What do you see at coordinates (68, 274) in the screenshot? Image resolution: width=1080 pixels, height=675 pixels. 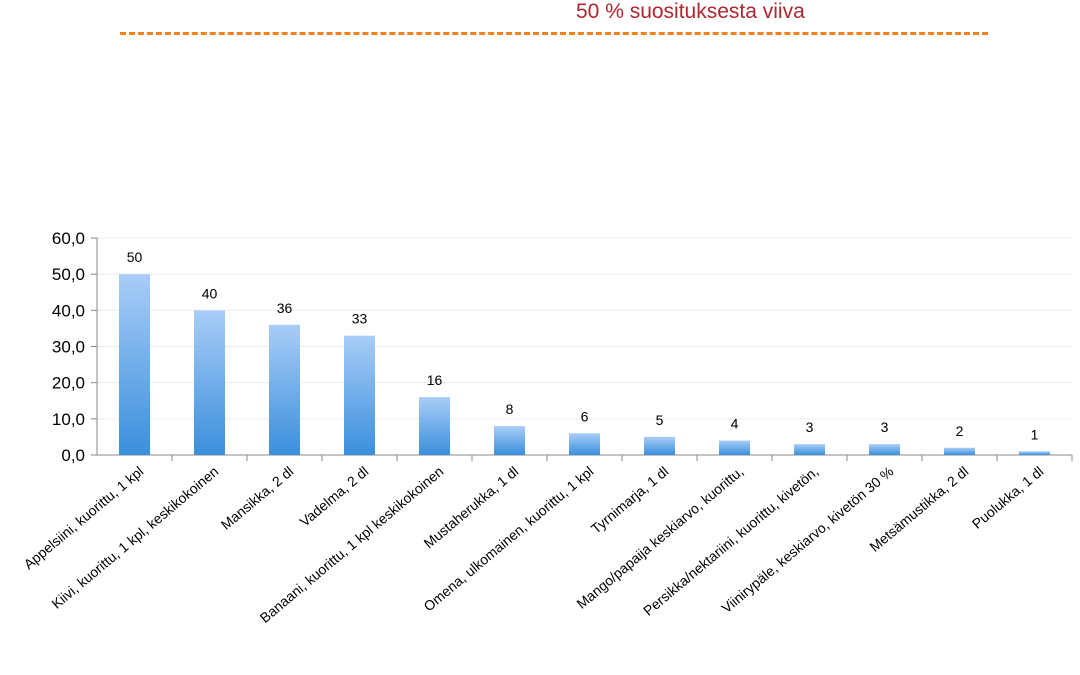 I see `y-tick-label: 50,0` at bounding box center [68, 274].